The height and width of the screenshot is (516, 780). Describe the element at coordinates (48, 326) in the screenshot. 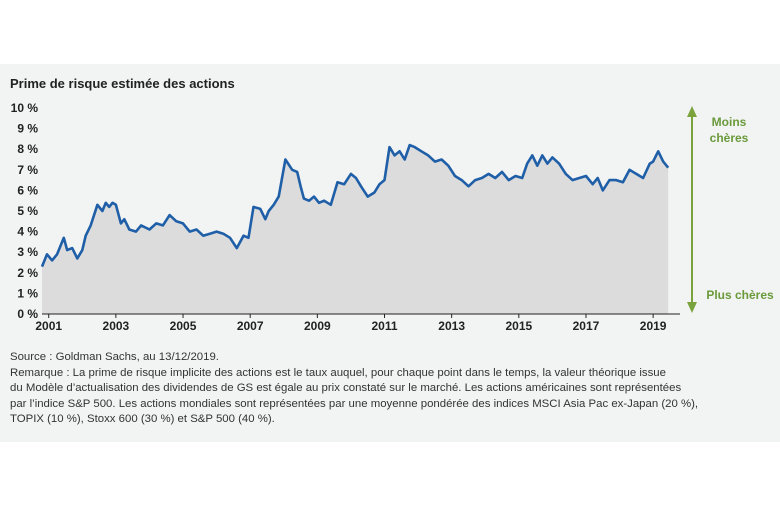

I see `x-tick-label: 2001` at that location.